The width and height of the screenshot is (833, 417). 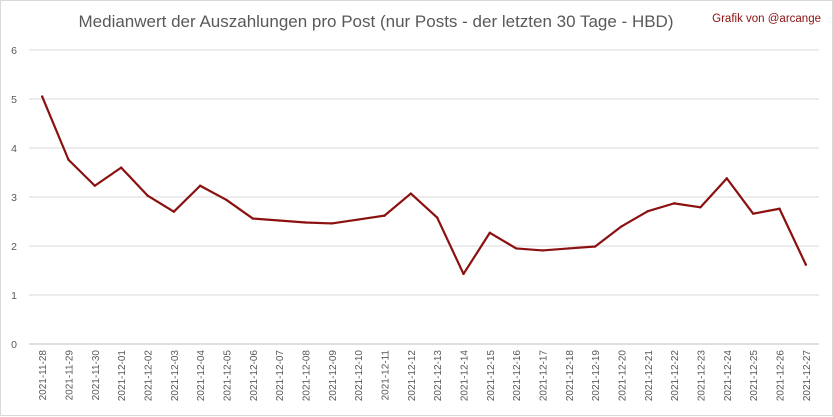 I want to click on x-tick-label: 2021-12-14, so click(x=465, y=376).